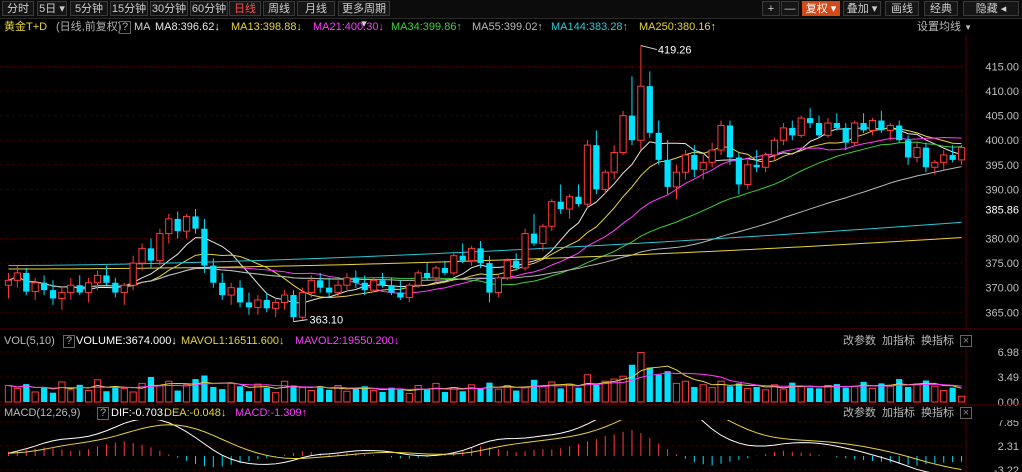  What do you see at coordinates (678, 27) in the screenshot?
I see `ma250-value: MA250:380.16↑` at bounding box center [678, 27].